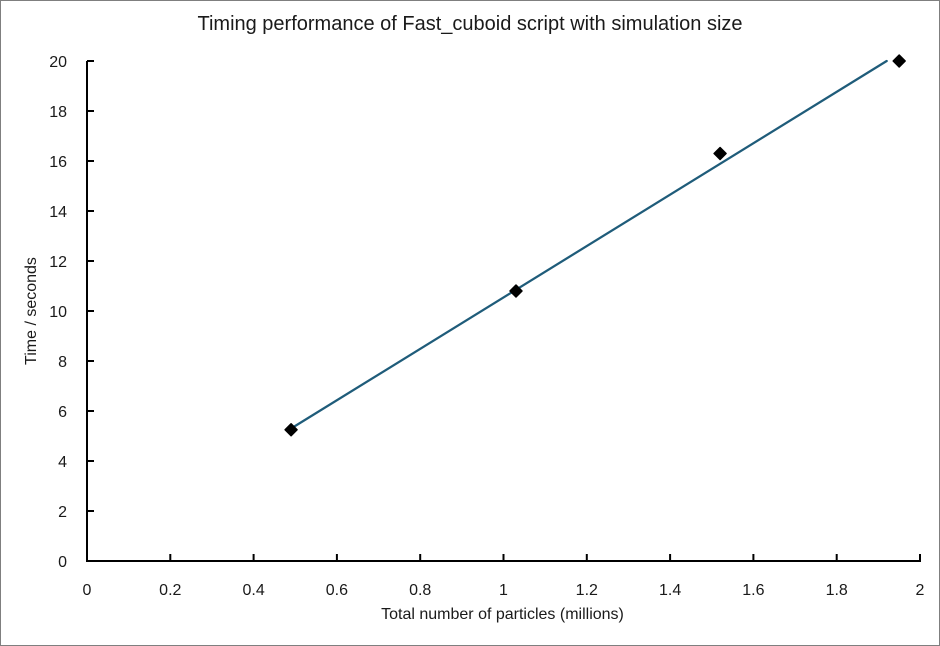 Image resolution: width=940 pixels, height=646 pixels. I want to click on y-tick-label: 10, so click(58, 312).